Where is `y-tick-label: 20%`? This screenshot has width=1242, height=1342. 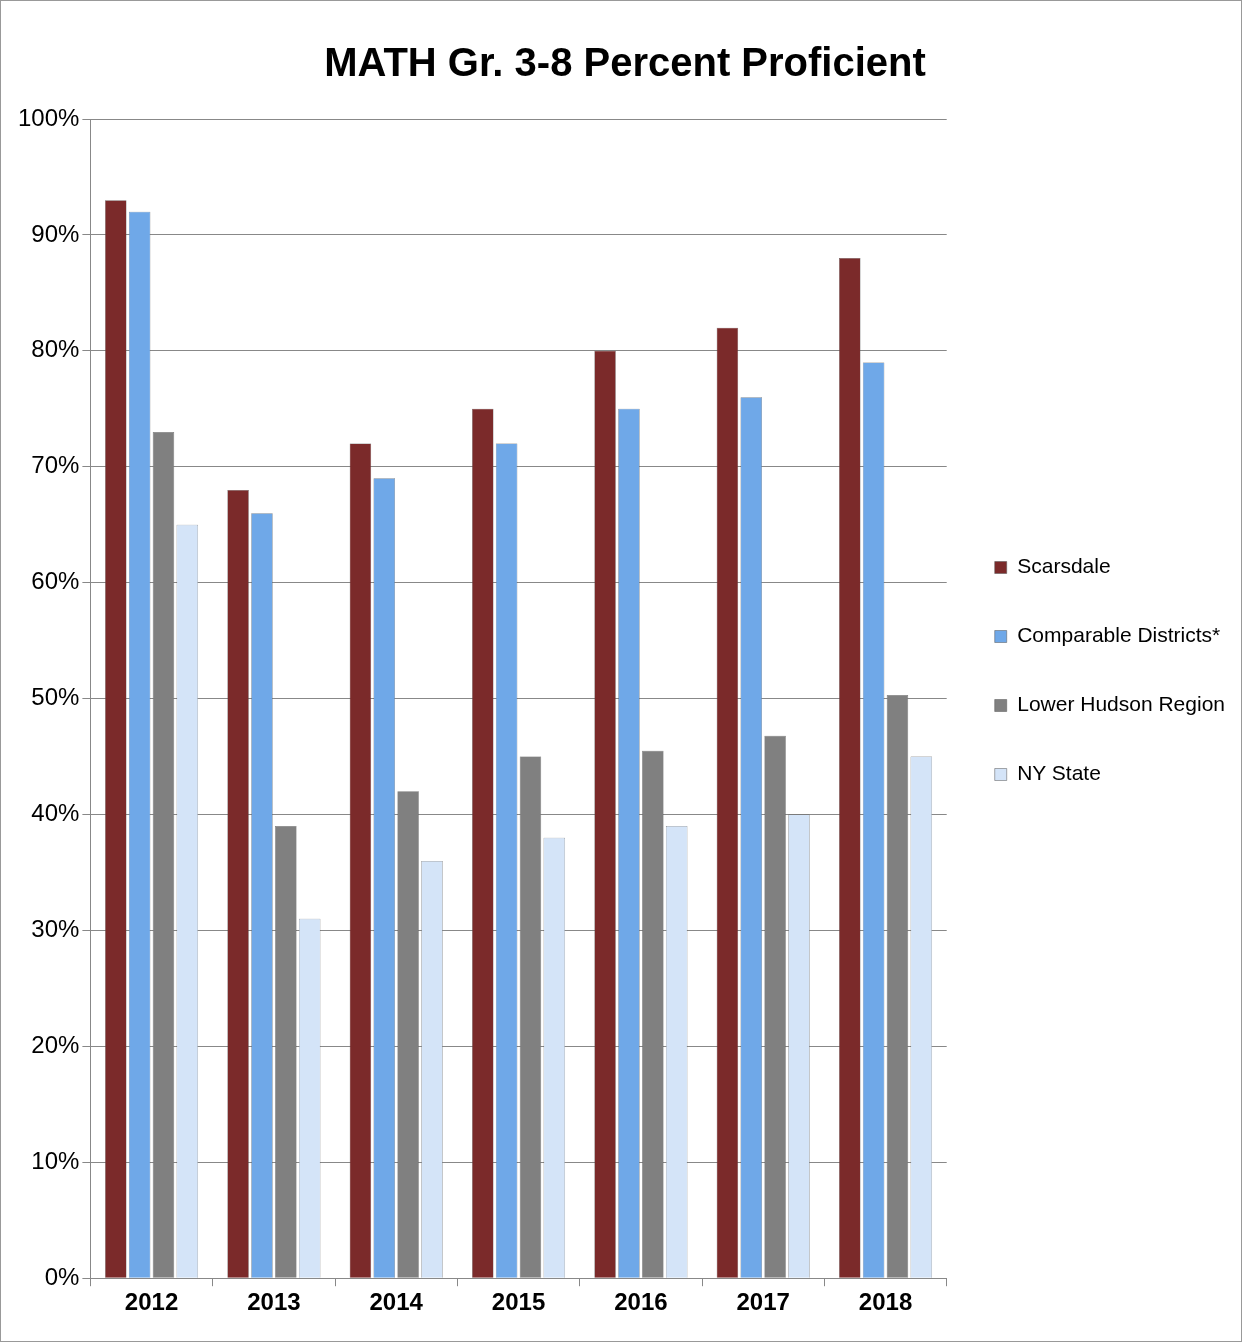
y-tick-label: 20% is located at coordinates (55, 1044).